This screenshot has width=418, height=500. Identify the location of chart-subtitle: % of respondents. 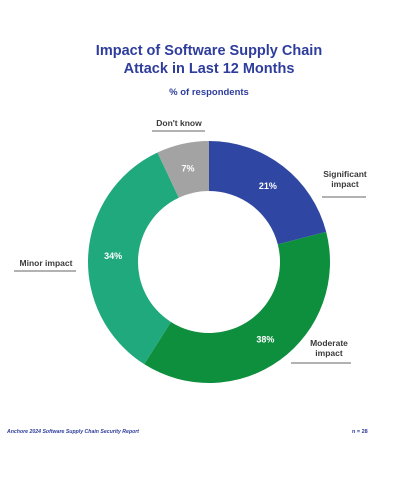
(209, 92).